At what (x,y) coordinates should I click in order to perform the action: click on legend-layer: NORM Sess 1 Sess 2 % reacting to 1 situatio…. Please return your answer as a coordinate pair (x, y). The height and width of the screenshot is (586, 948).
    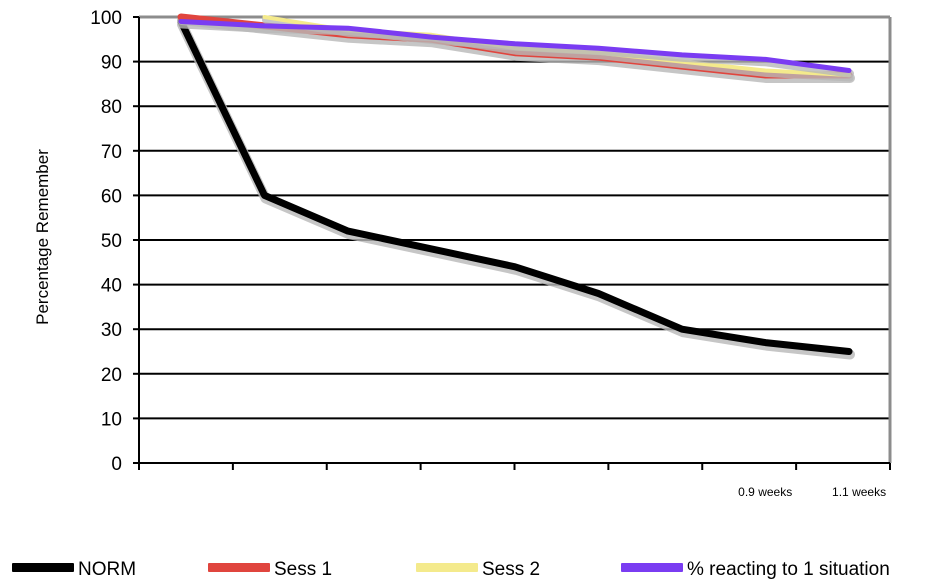
    Looking at the image, I should click on (451, 569).